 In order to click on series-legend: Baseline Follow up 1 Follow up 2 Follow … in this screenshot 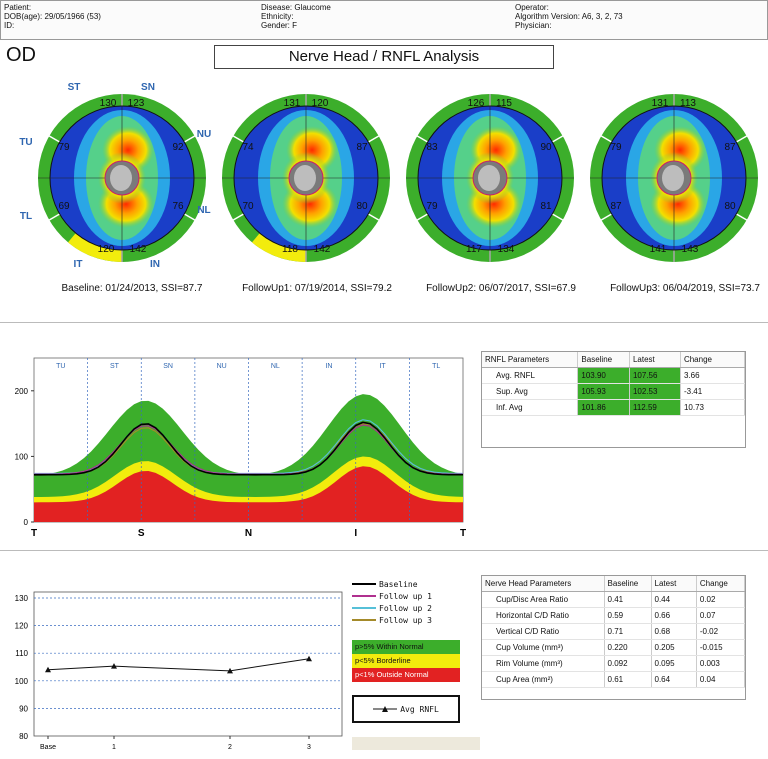, I will do `click(417, 602)`.